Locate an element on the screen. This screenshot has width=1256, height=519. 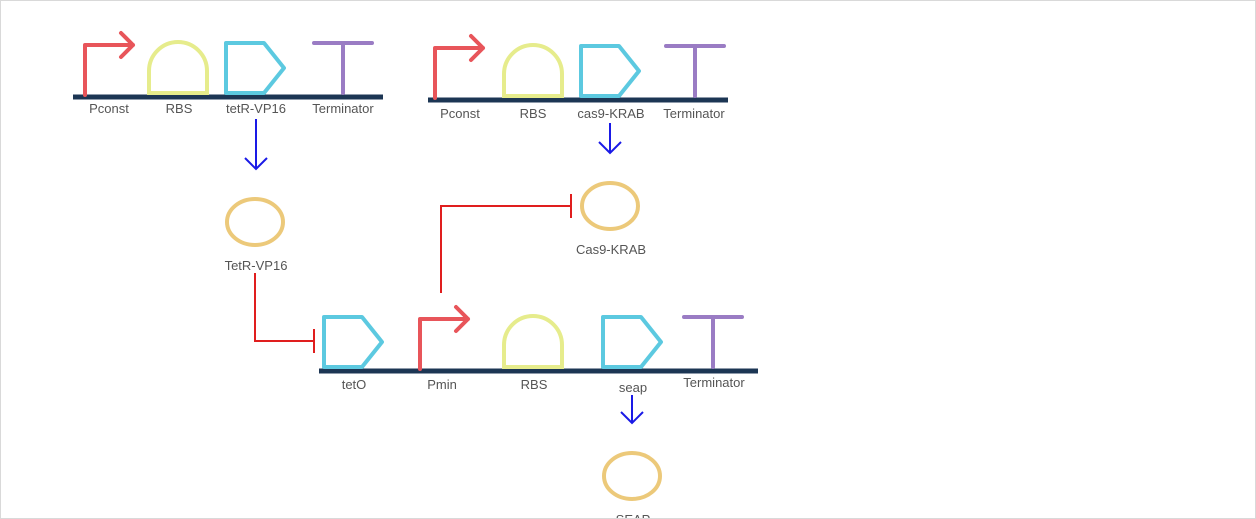
construct-1-cds-3-glyph is located at coordinates (255, 68).